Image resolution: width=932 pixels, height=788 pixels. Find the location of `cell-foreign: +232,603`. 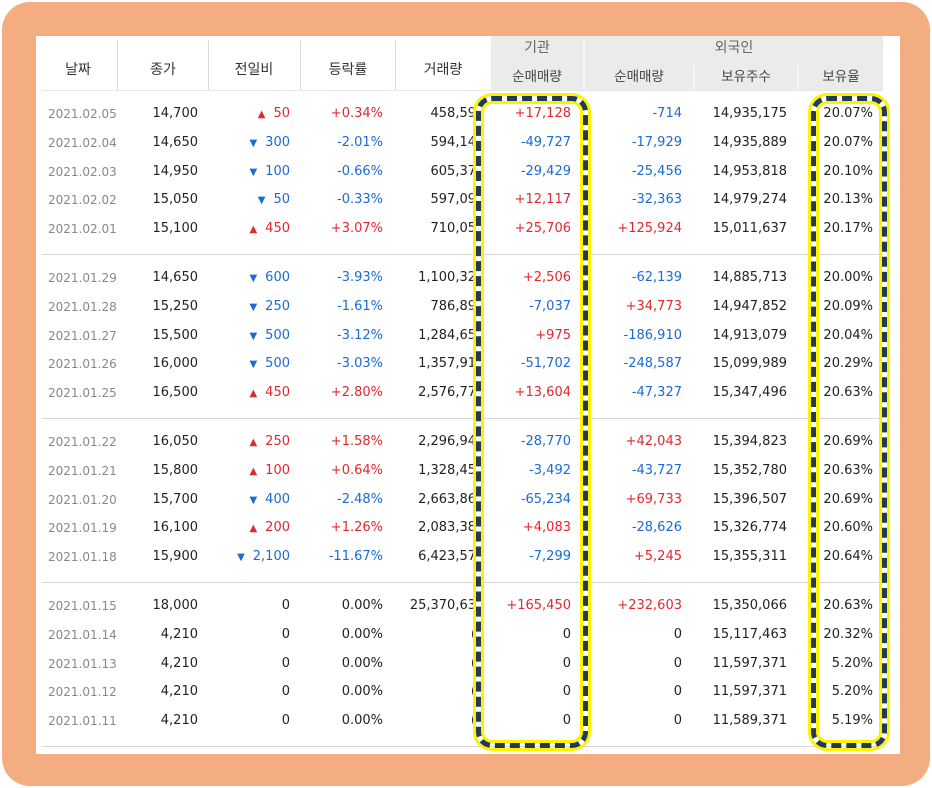

cell-foreign: +232,603 is located at coordinates (649, 605).